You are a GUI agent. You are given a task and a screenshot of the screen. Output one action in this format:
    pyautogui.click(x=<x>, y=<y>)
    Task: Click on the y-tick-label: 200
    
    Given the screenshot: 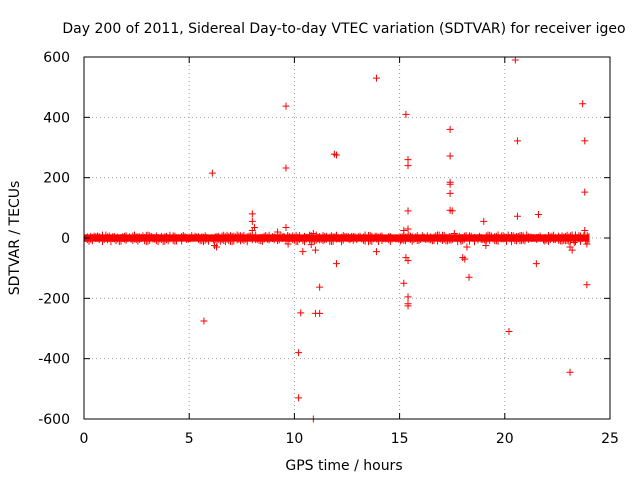 What is the action you would take?
    pyautogui.click(x=56, y=179)
    